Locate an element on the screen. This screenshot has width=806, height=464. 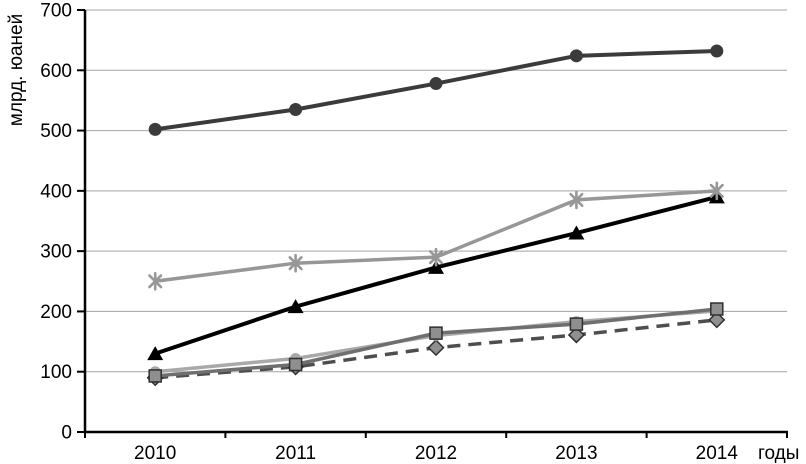
x-axis-tick-label: 2011 is located at coordinates (295, 453).